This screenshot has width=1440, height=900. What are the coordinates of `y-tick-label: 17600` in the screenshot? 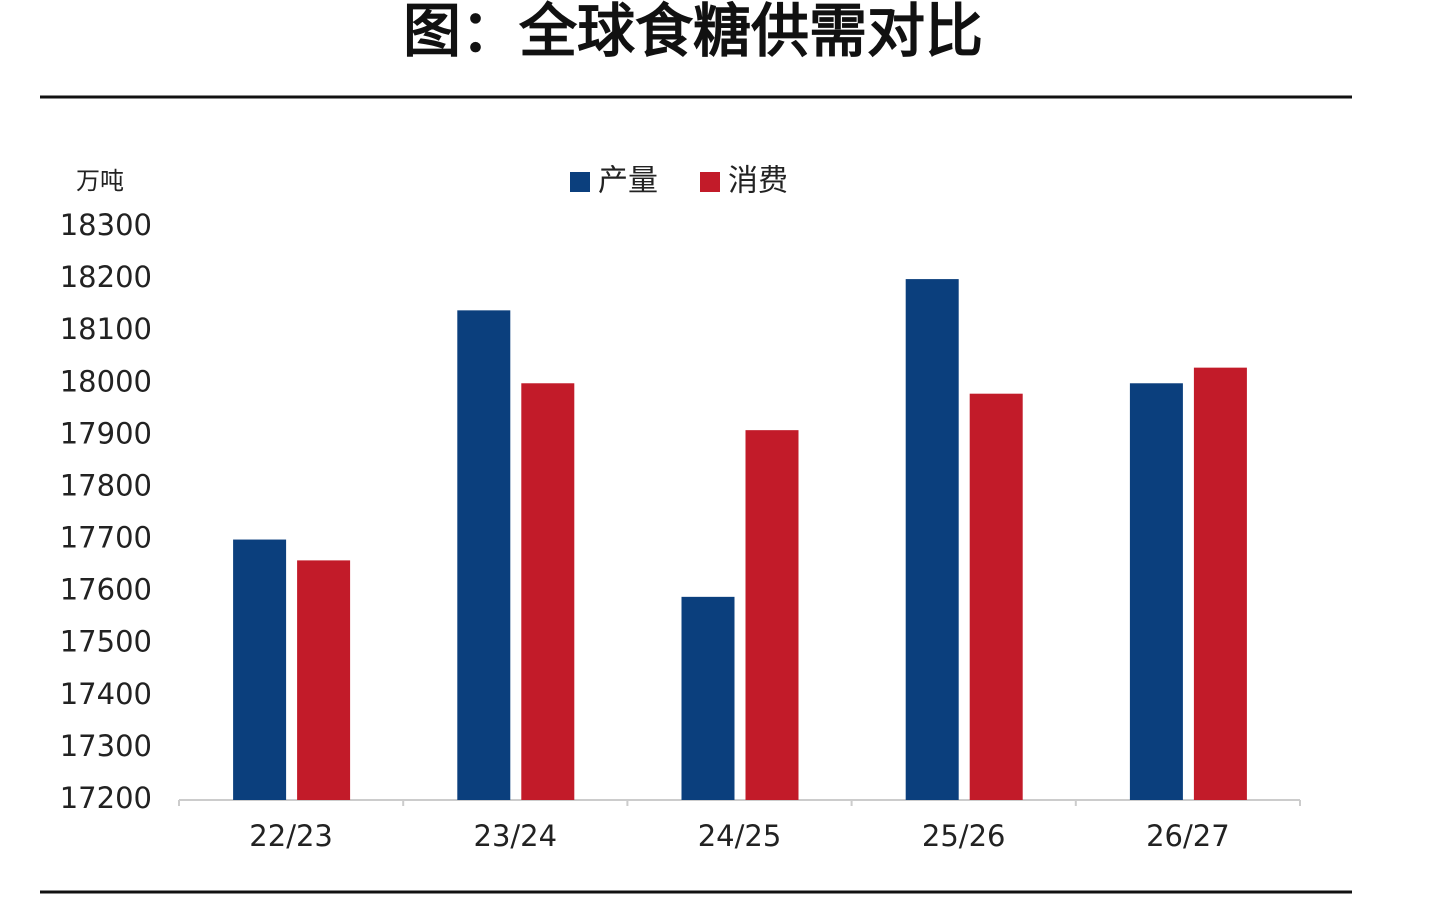 It's located at (106, 590).